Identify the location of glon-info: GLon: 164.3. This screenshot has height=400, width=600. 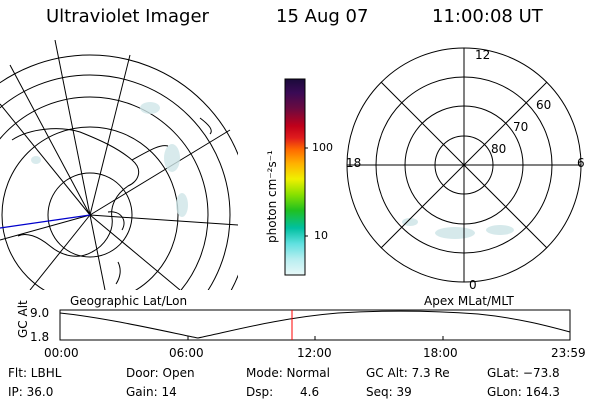
(523, 392).